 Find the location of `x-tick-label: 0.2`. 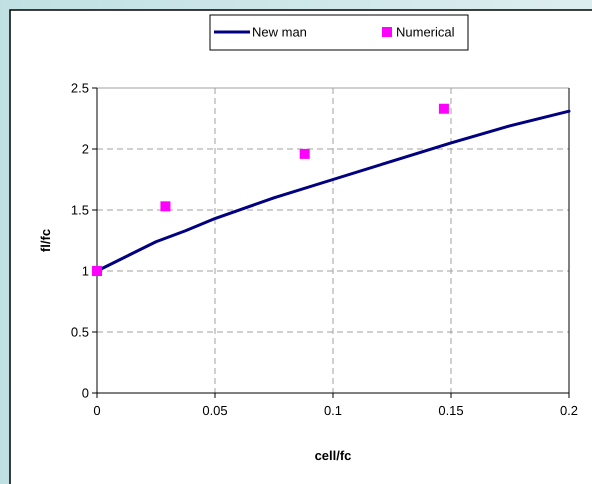

x-tick-label: 0.2 is located at coordinates (569, 410).